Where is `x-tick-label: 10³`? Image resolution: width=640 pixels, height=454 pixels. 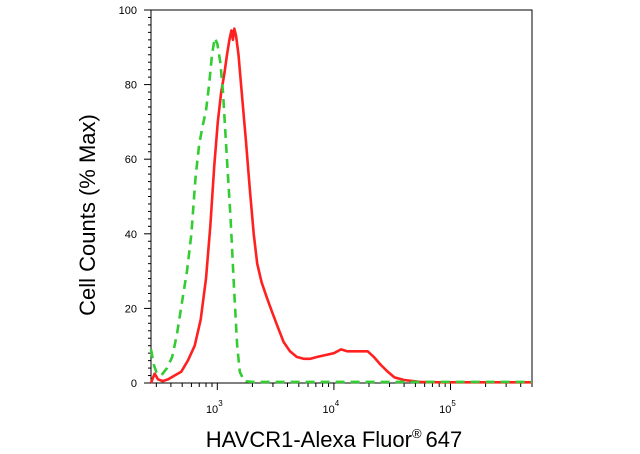 x-tick-label: 10³ is located at coordinates (214, 407).